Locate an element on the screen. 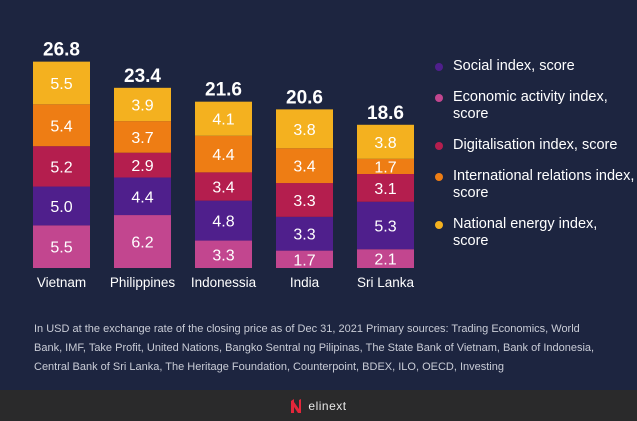 This screenshot has width=637, height=421. category-label: Sri Lanka is located at coordinates (386, 282).